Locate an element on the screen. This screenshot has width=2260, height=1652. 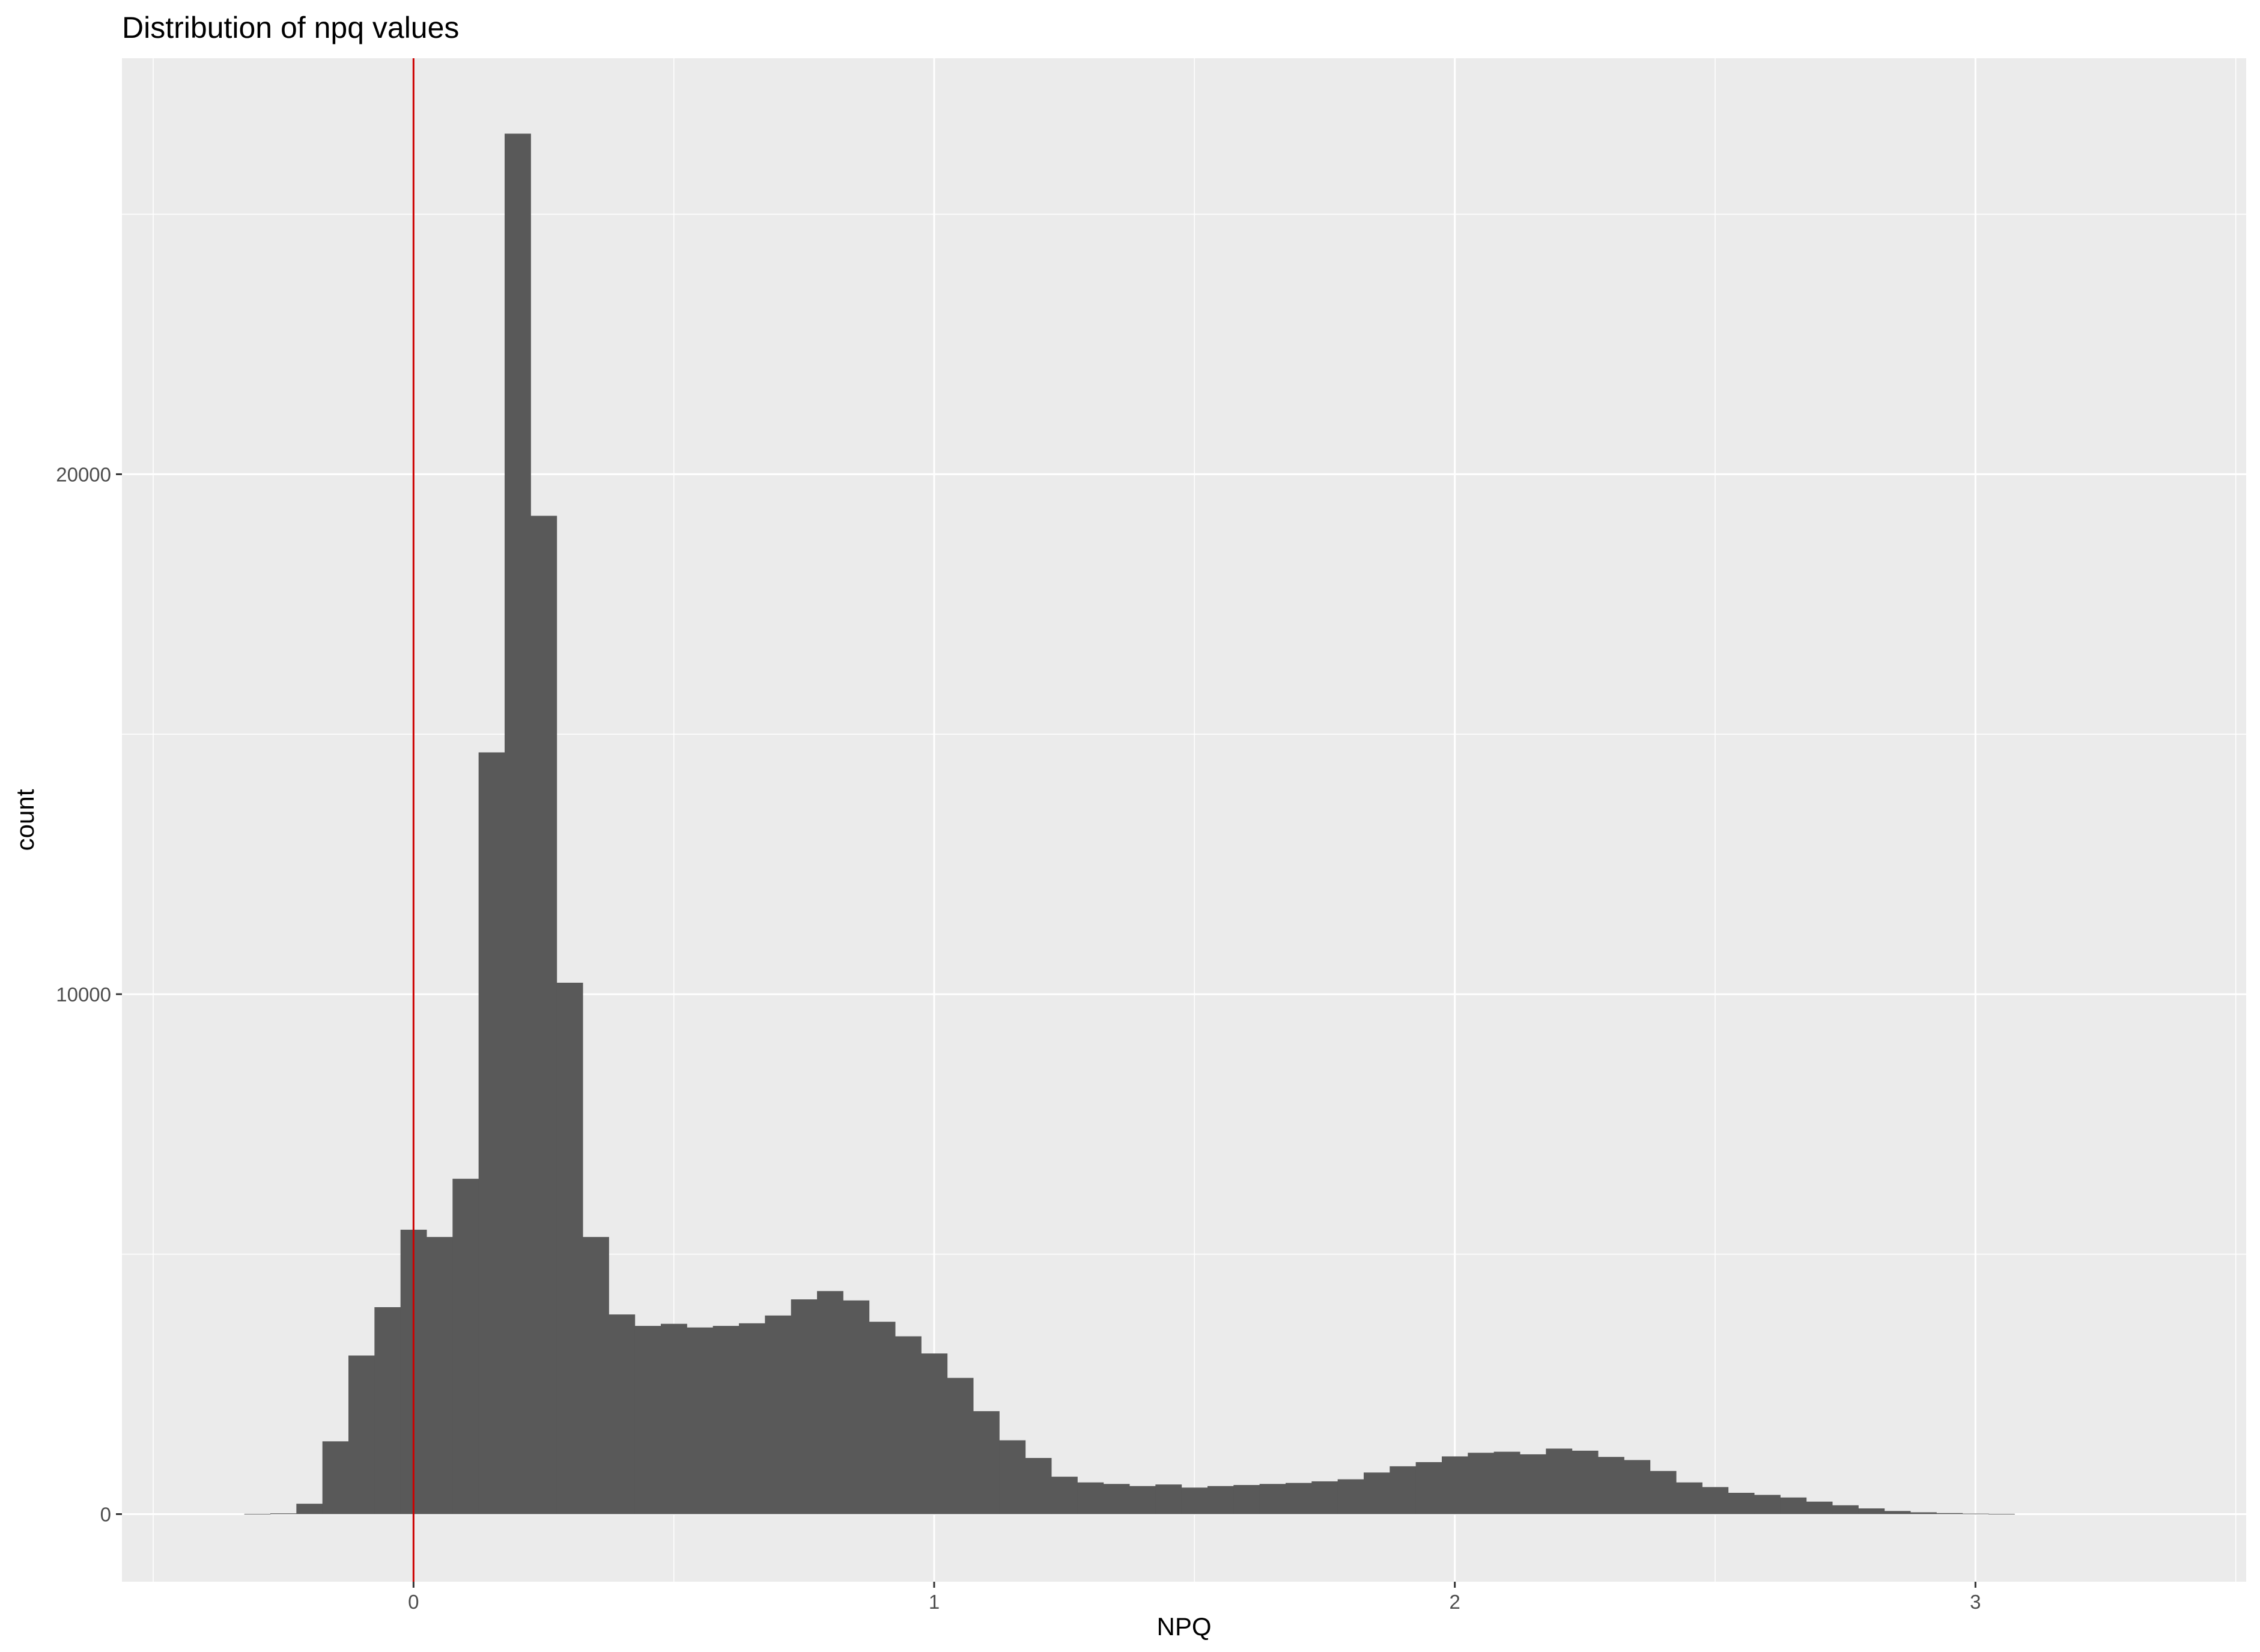
x-tick-label: 3 is located at coordinates (1975, 1602).